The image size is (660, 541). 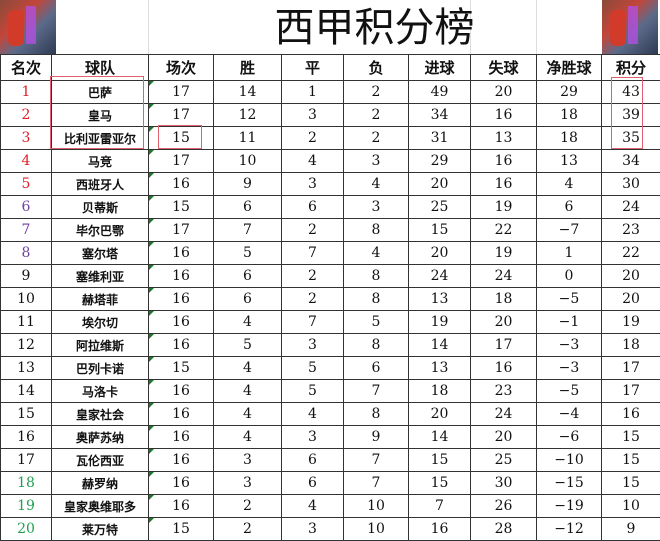 What do you see at coordinates (536, 27) in the screenshot?
I see `gridline` at bounding box center [536, 27].